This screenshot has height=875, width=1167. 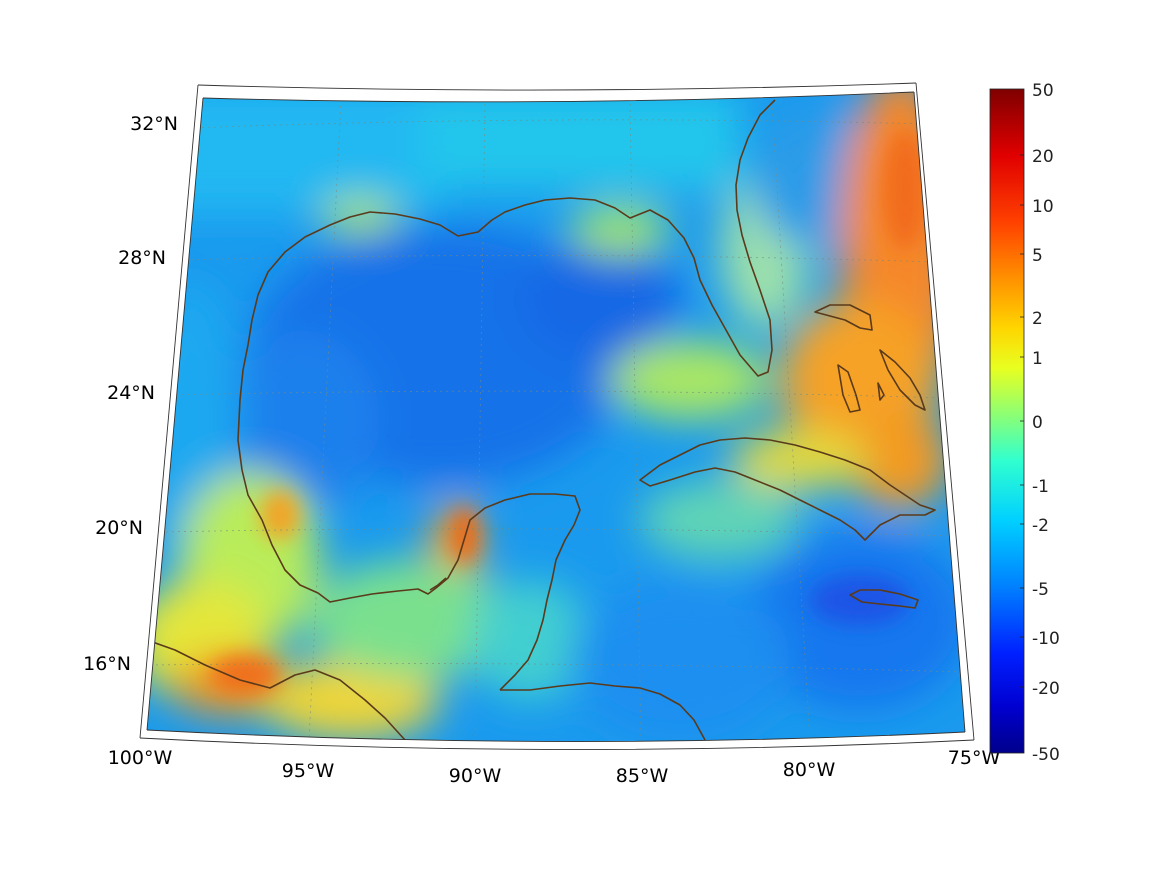 I want to click on pacific-coast, so click(x=276, y=690).